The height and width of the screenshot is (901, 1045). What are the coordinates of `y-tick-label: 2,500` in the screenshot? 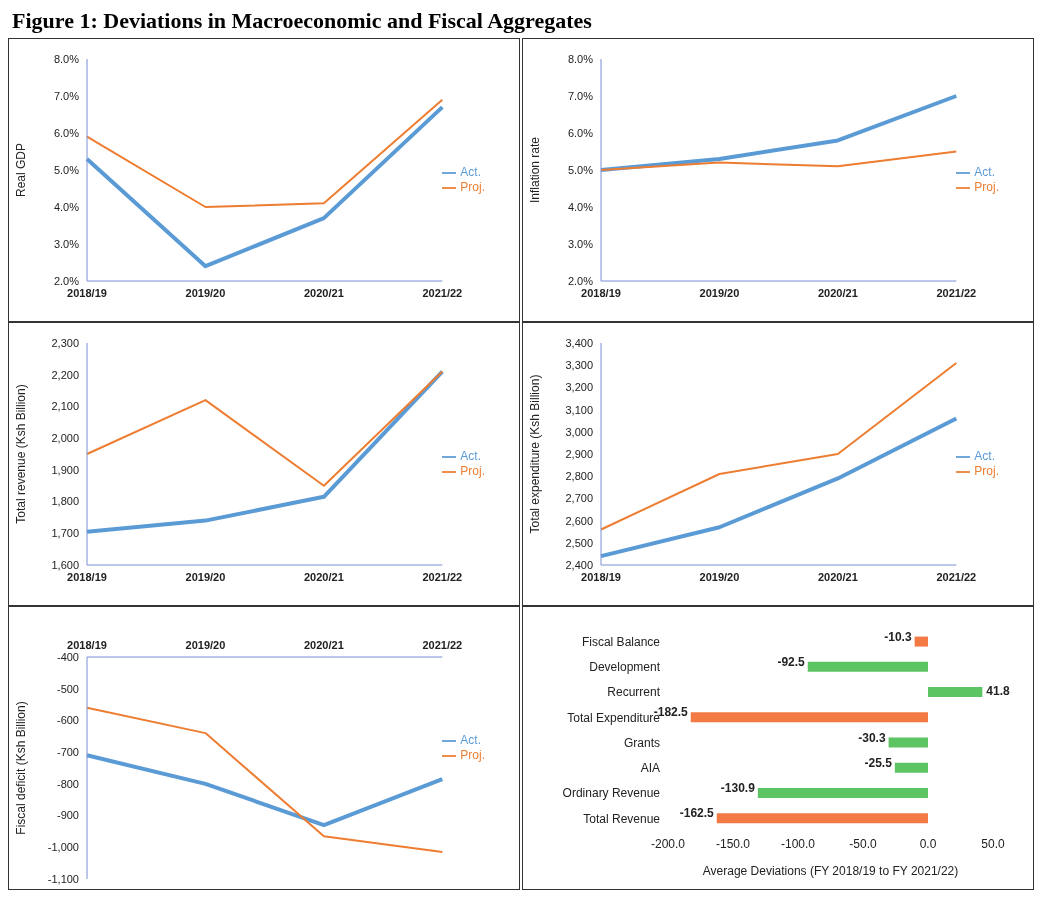 It's located at (579, 542).